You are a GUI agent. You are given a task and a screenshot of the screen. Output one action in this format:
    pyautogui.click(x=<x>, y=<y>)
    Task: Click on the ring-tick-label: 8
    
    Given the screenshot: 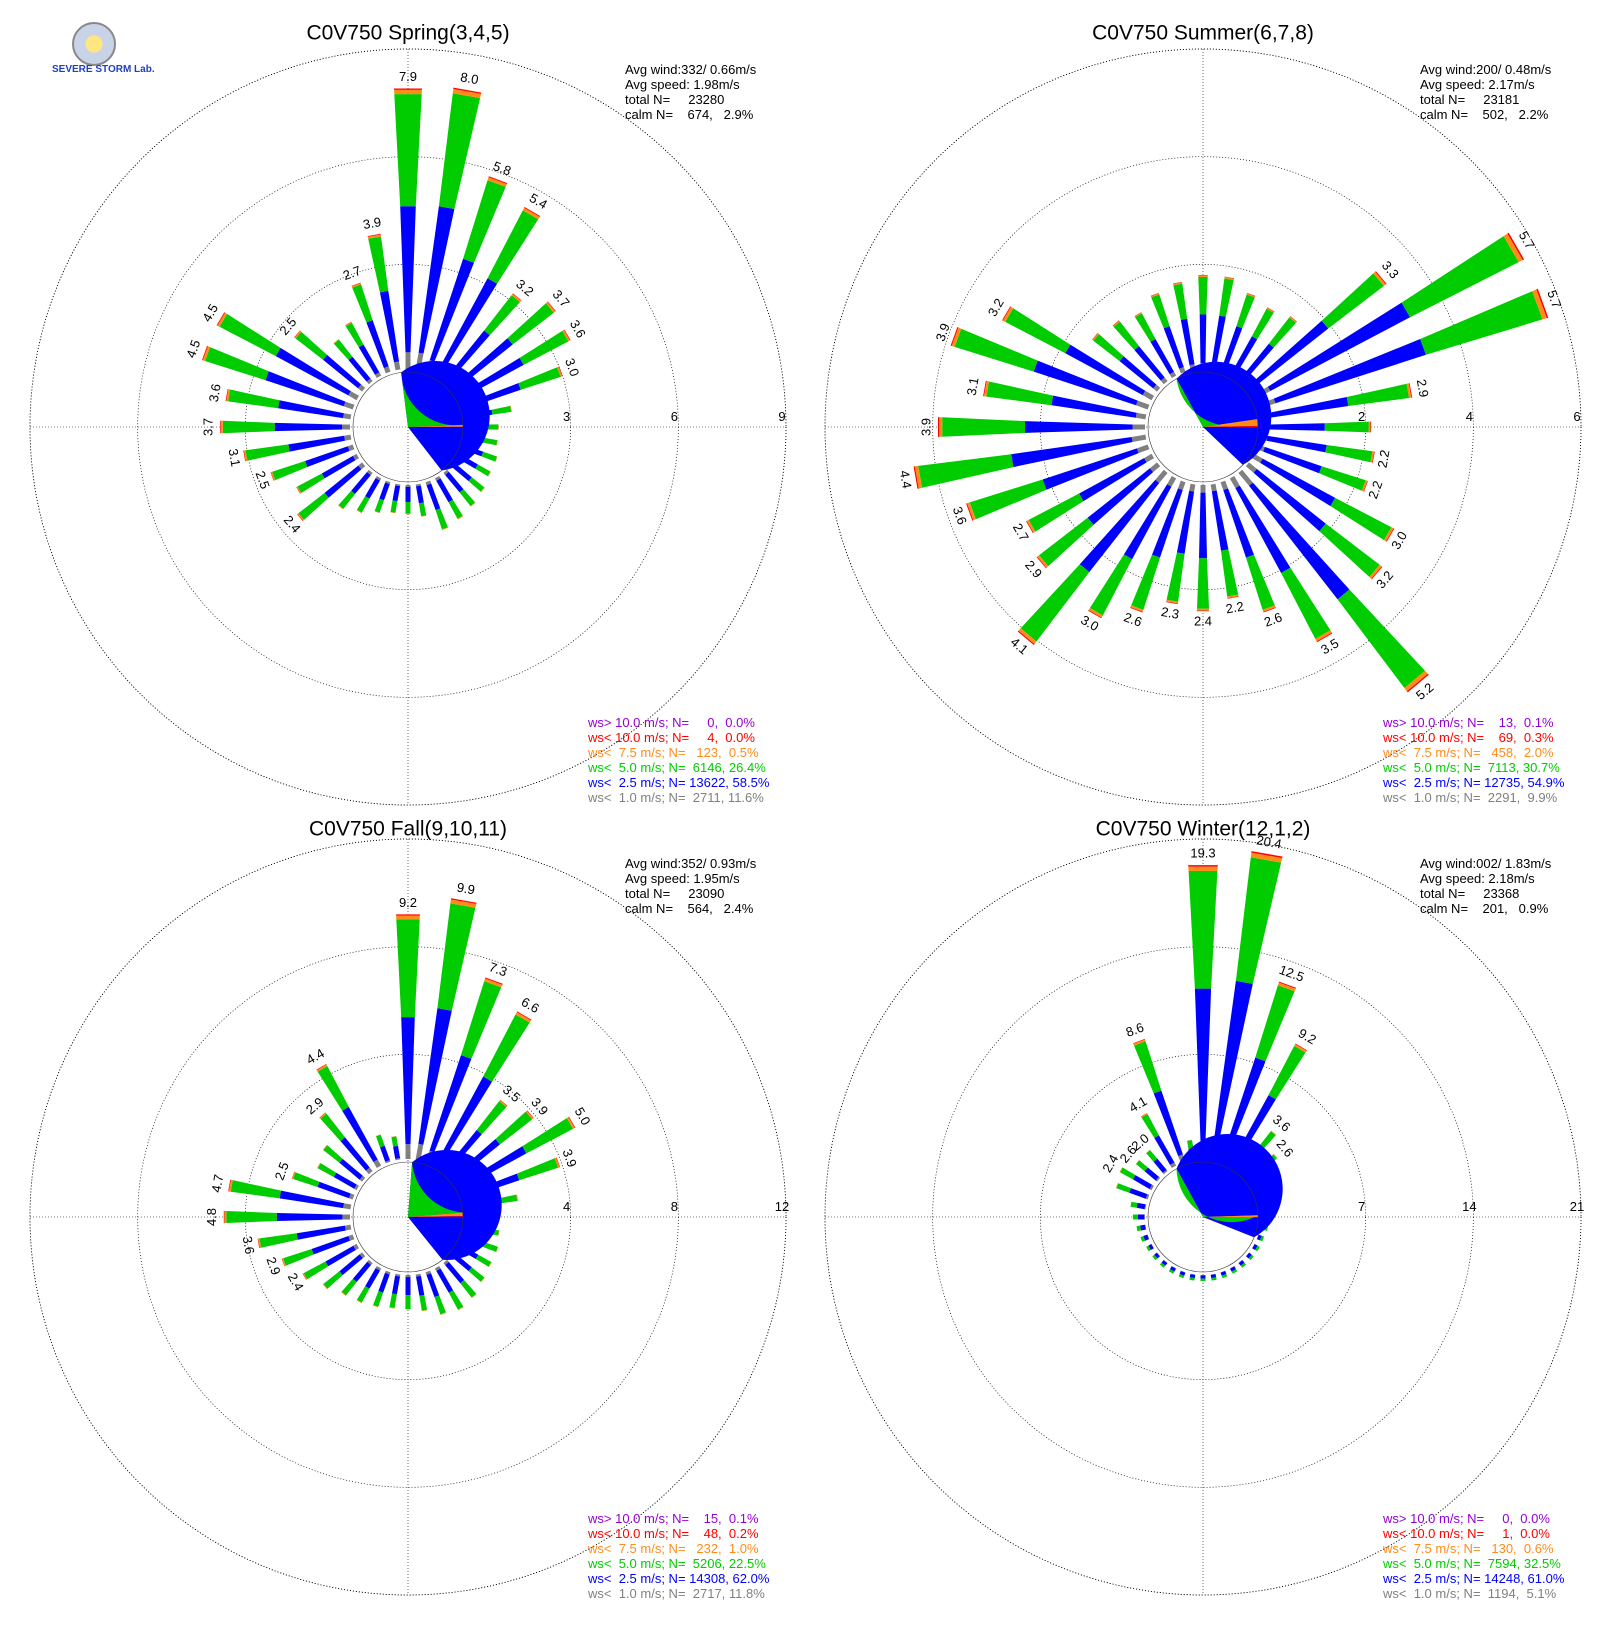 What is the action you would take?
    pyautogui.click(x=674, y=1206)
    